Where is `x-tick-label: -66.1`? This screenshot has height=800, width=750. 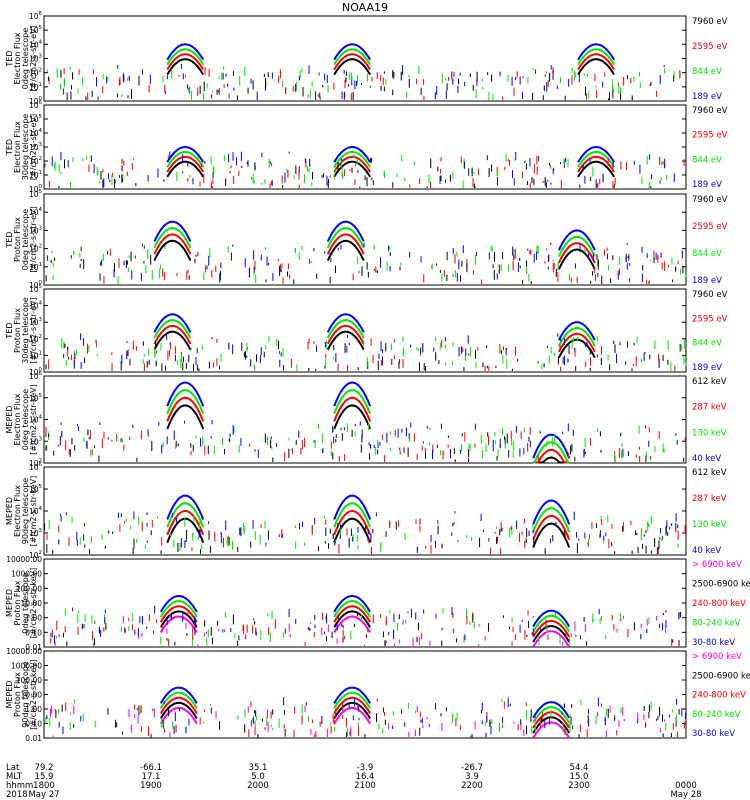
x-tick-label: -66.1 is located at coordinates (151, 768).